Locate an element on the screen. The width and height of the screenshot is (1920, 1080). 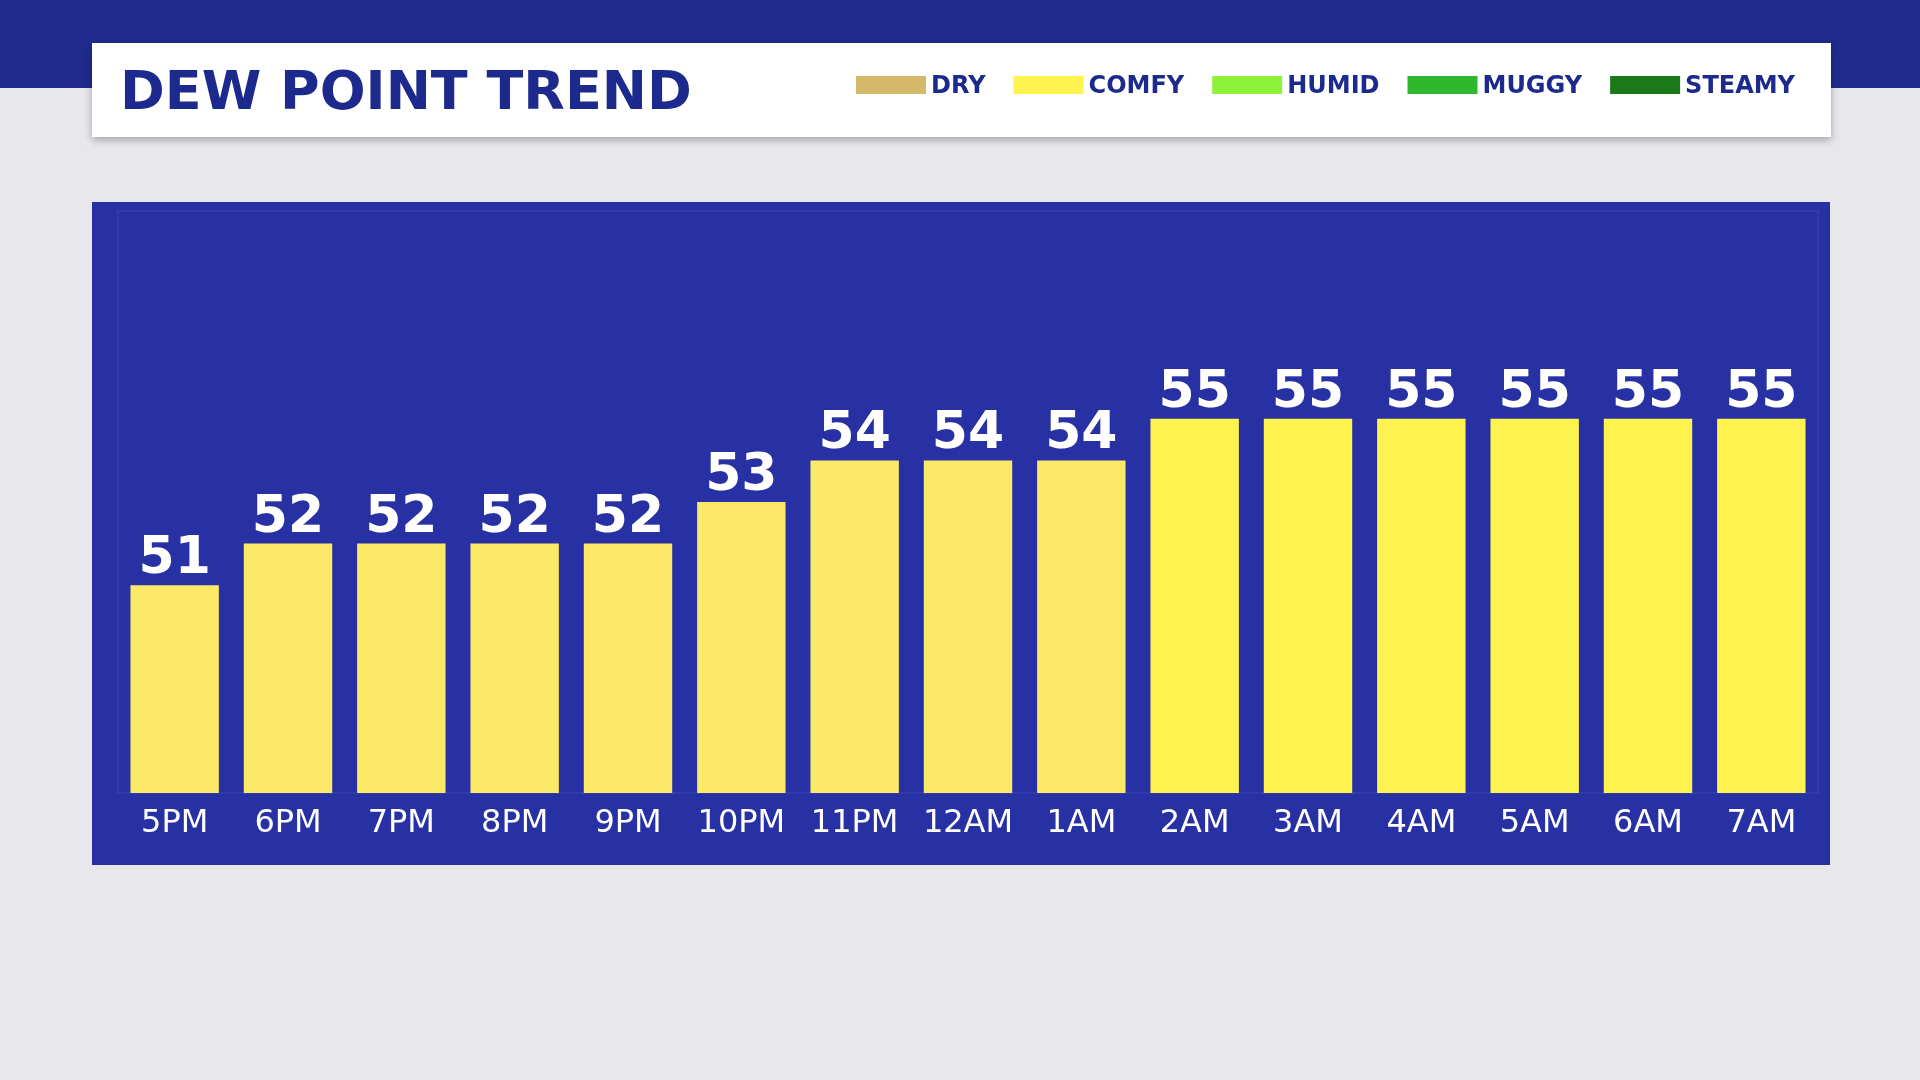
x-tick-label: 6AM is located at coordinates (1648, 821).